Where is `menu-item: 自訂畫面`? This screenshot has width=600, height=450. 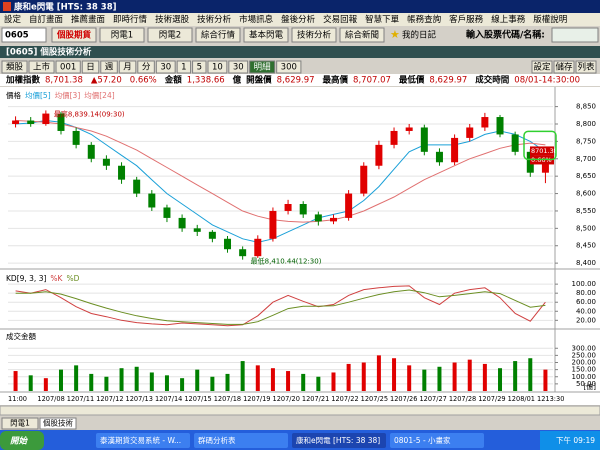
menu-item: 自訂畫面 is located at coordinates (46, 19).